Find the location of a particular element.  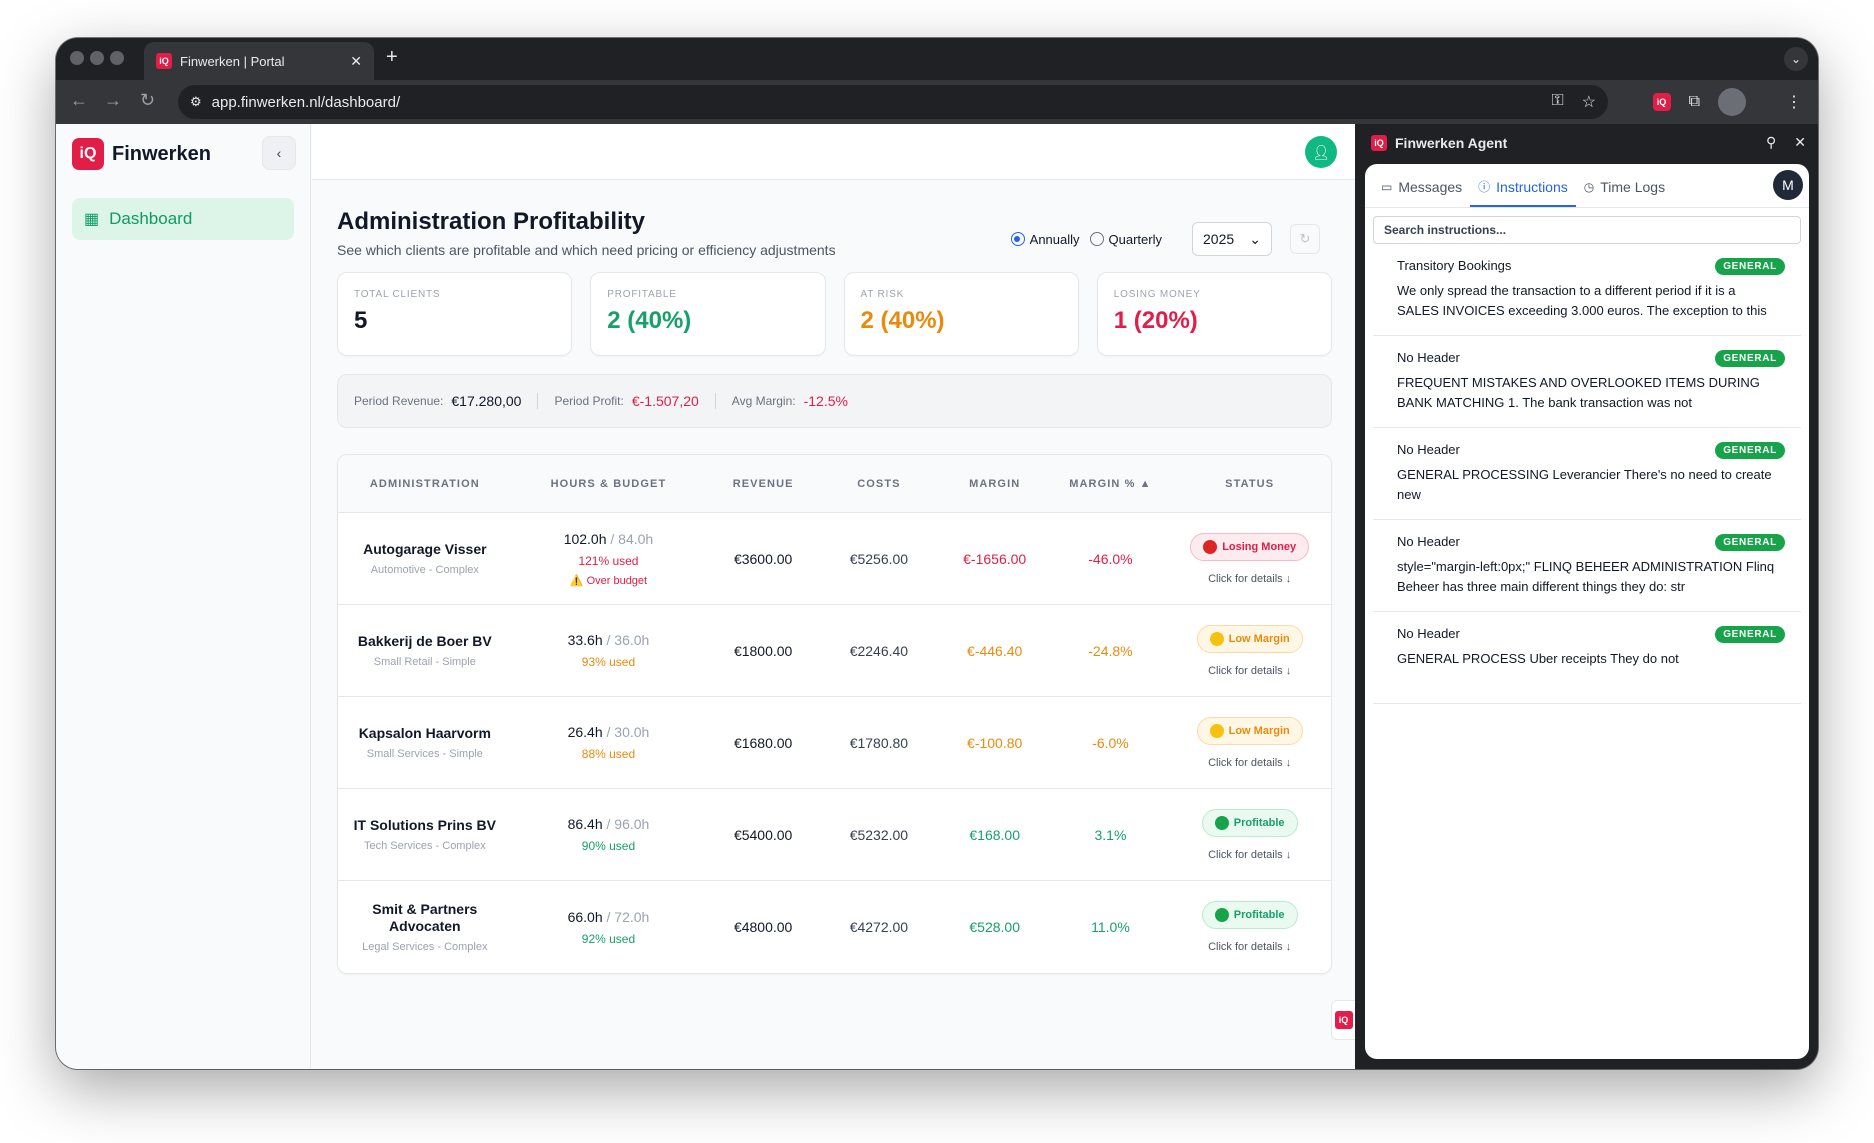

hours-spent: 33.6h is located at coordinates (585, 640).